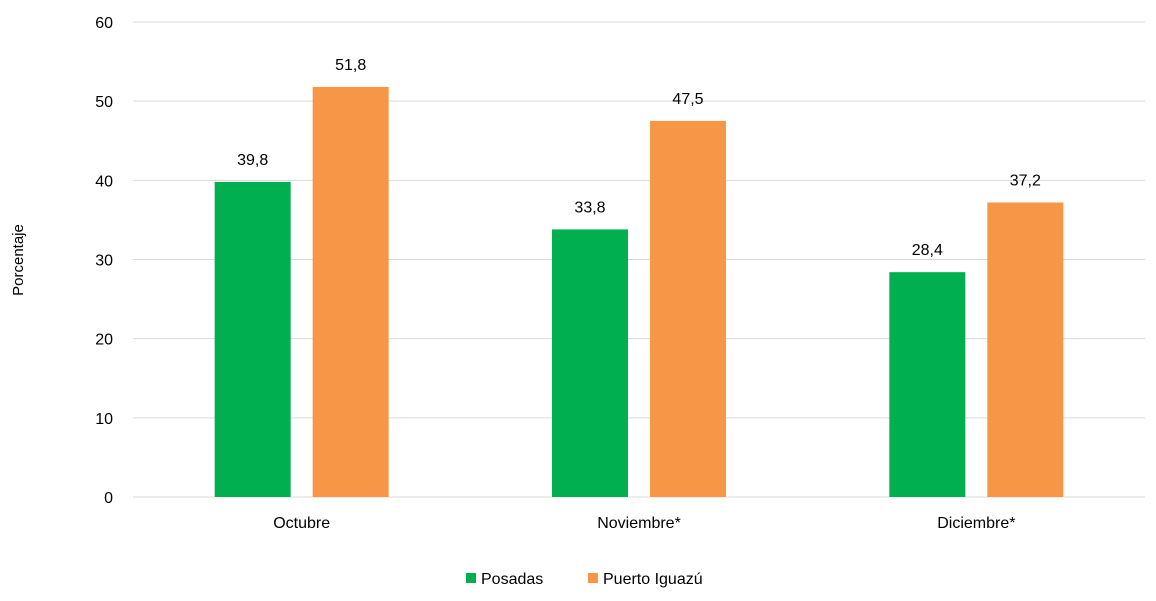 Image resolution: width=1156 pixels, height=601 pixels. What do you see at coordinates (927, 250) in the screenshot?
I see `data-label: 28,4` at bounding box center [927, 250].